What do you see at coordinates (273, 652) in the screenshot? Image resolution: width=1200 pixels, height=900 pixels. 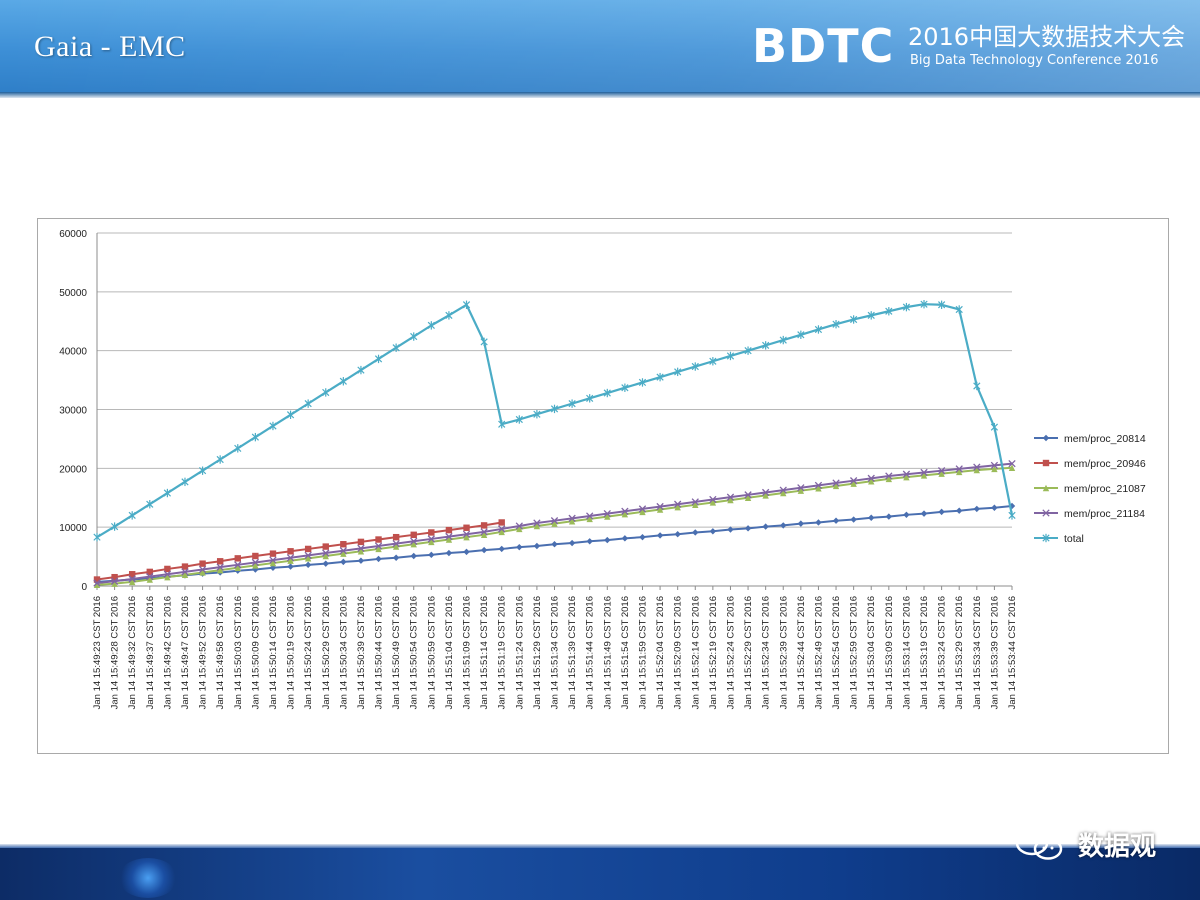 I see `x-tick-label: Jan 14 15:50:14 CST 2016` at bounding box center [273, 652].